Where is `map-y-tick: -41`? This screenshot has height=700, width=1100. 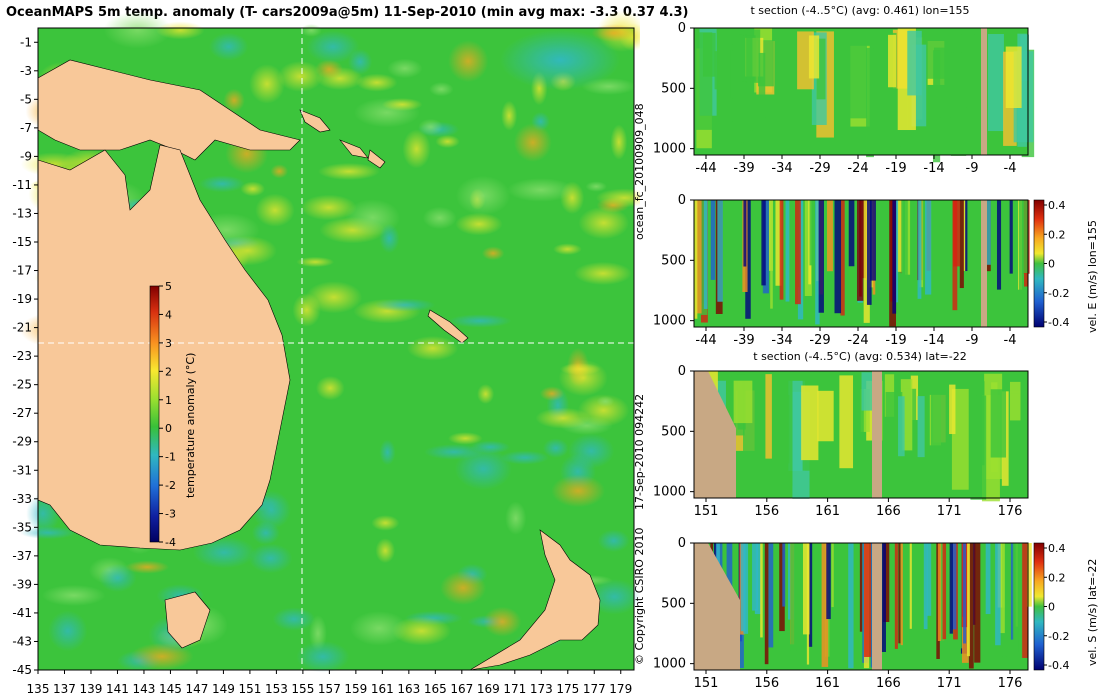
map-y-tick: -41 is located at coordinates (22, 613).